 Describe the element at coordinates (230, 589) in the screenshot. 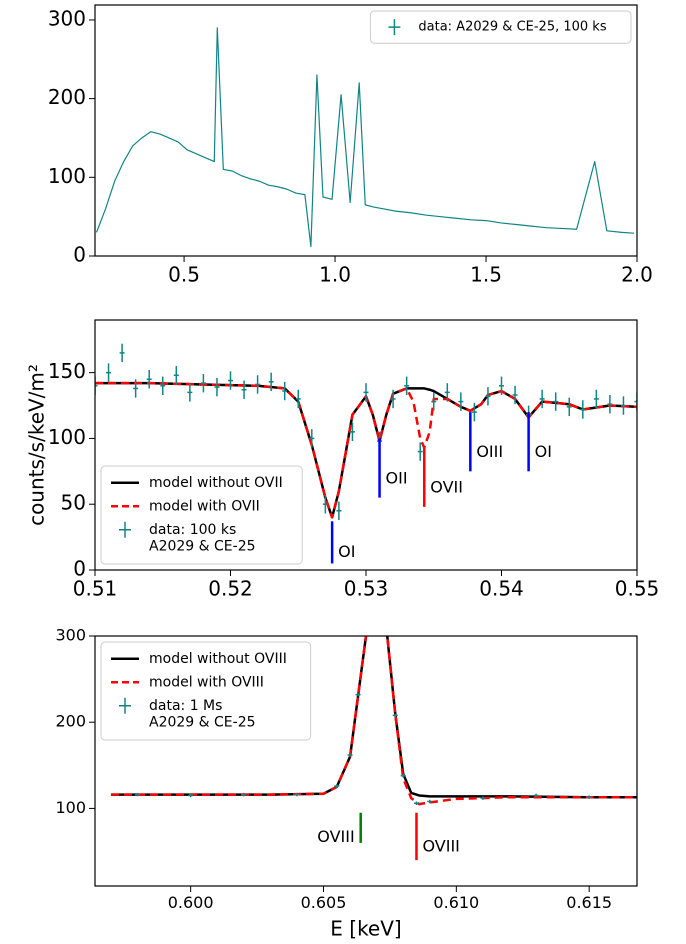

I see `x-tick-label: 0.52` at that location.